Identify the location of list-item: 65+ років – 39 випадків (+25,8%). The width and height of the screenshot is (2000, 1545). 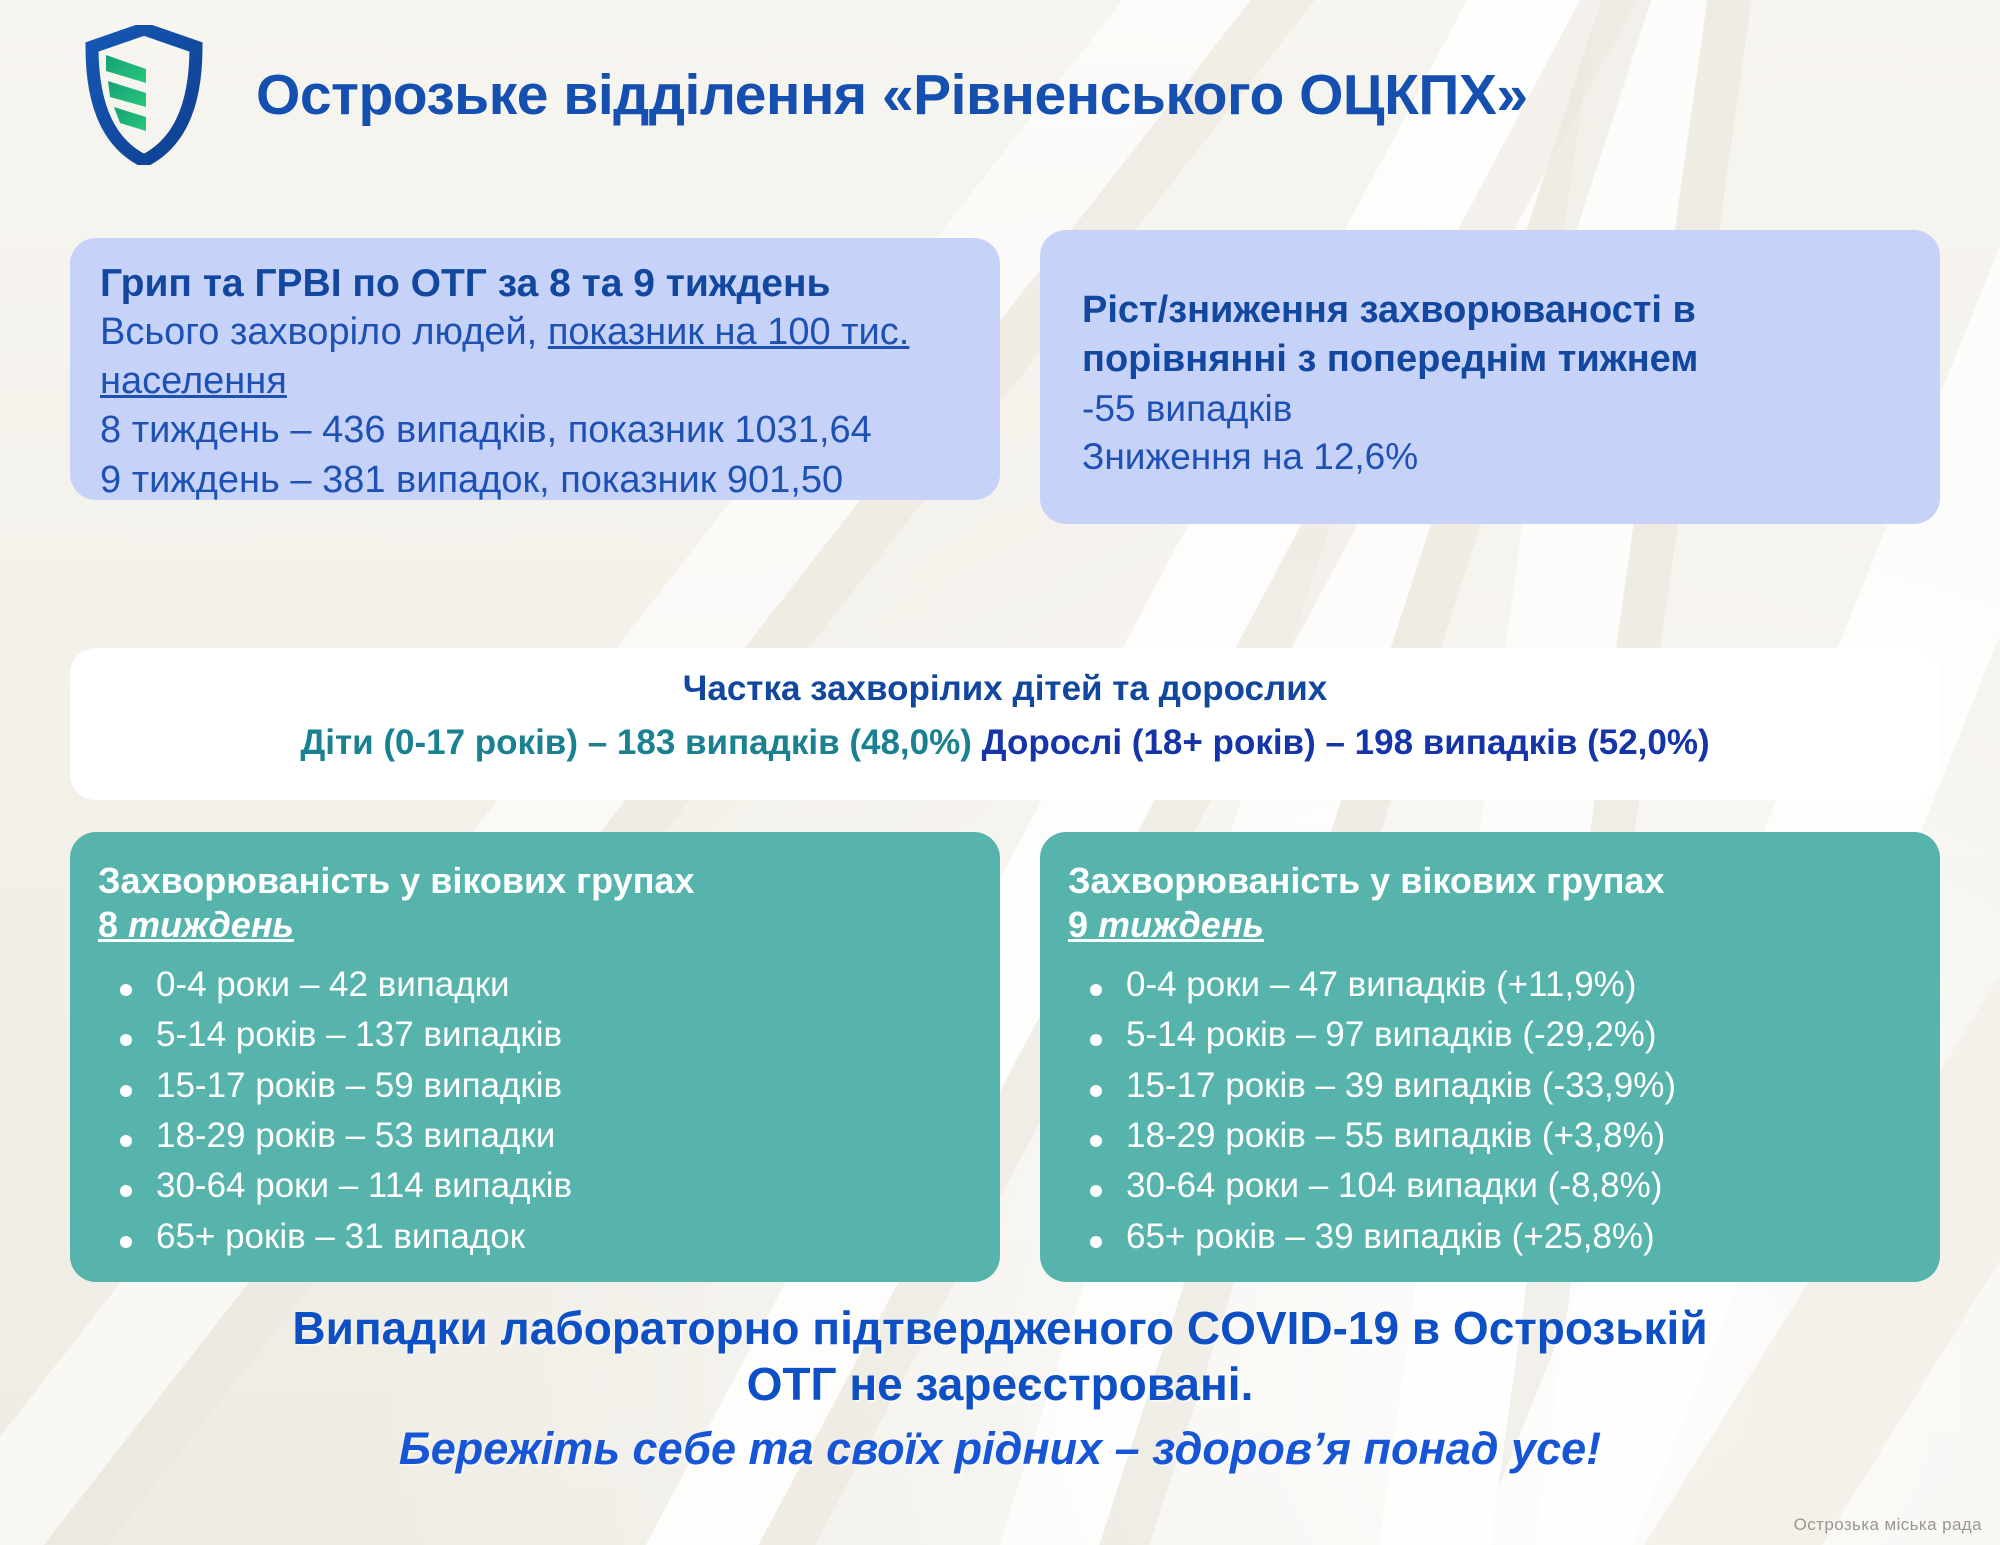
(1495, 1237).